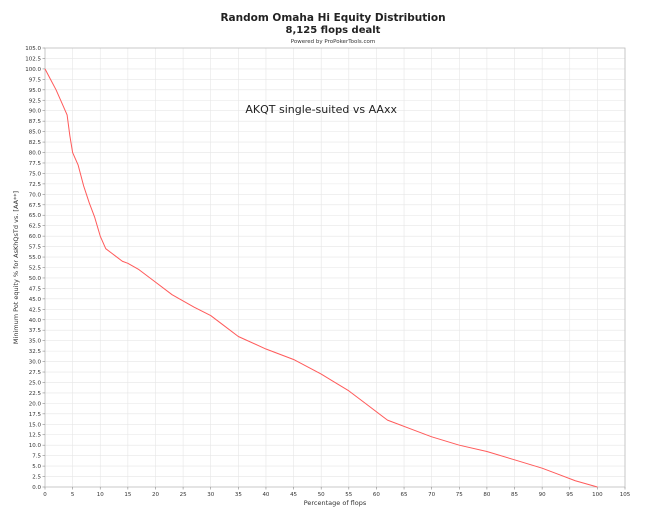 This screenshot has height=521, width=666. Describe the element at coordinates (321, 109) in the screenshot. I see `chart-annotation: AKQT single-suited vs AAxx` at that location.